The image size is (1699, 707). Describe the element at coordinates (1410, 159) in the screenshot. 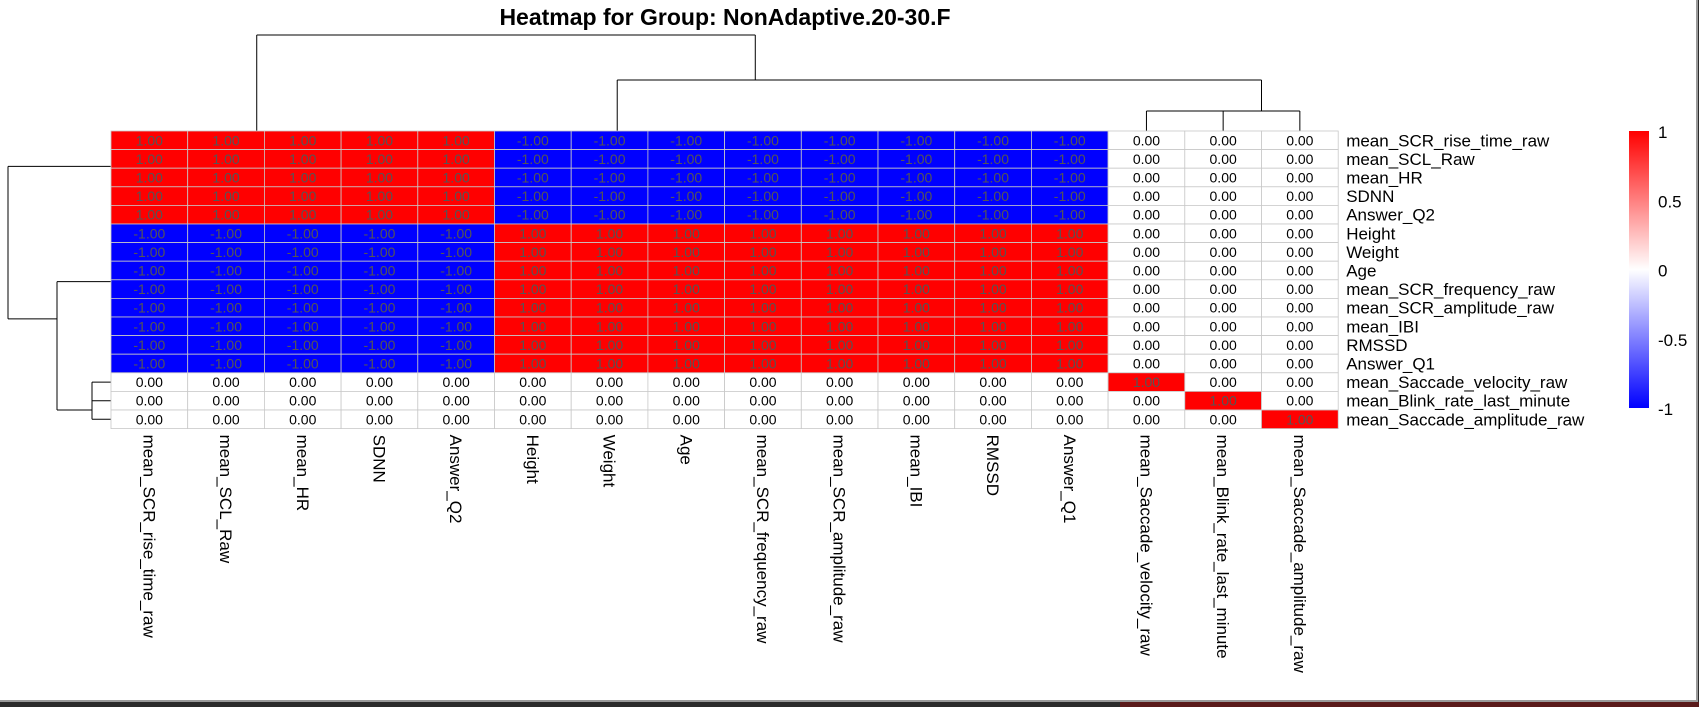

I see `row-label: mean_SCL_Raw` at that location.